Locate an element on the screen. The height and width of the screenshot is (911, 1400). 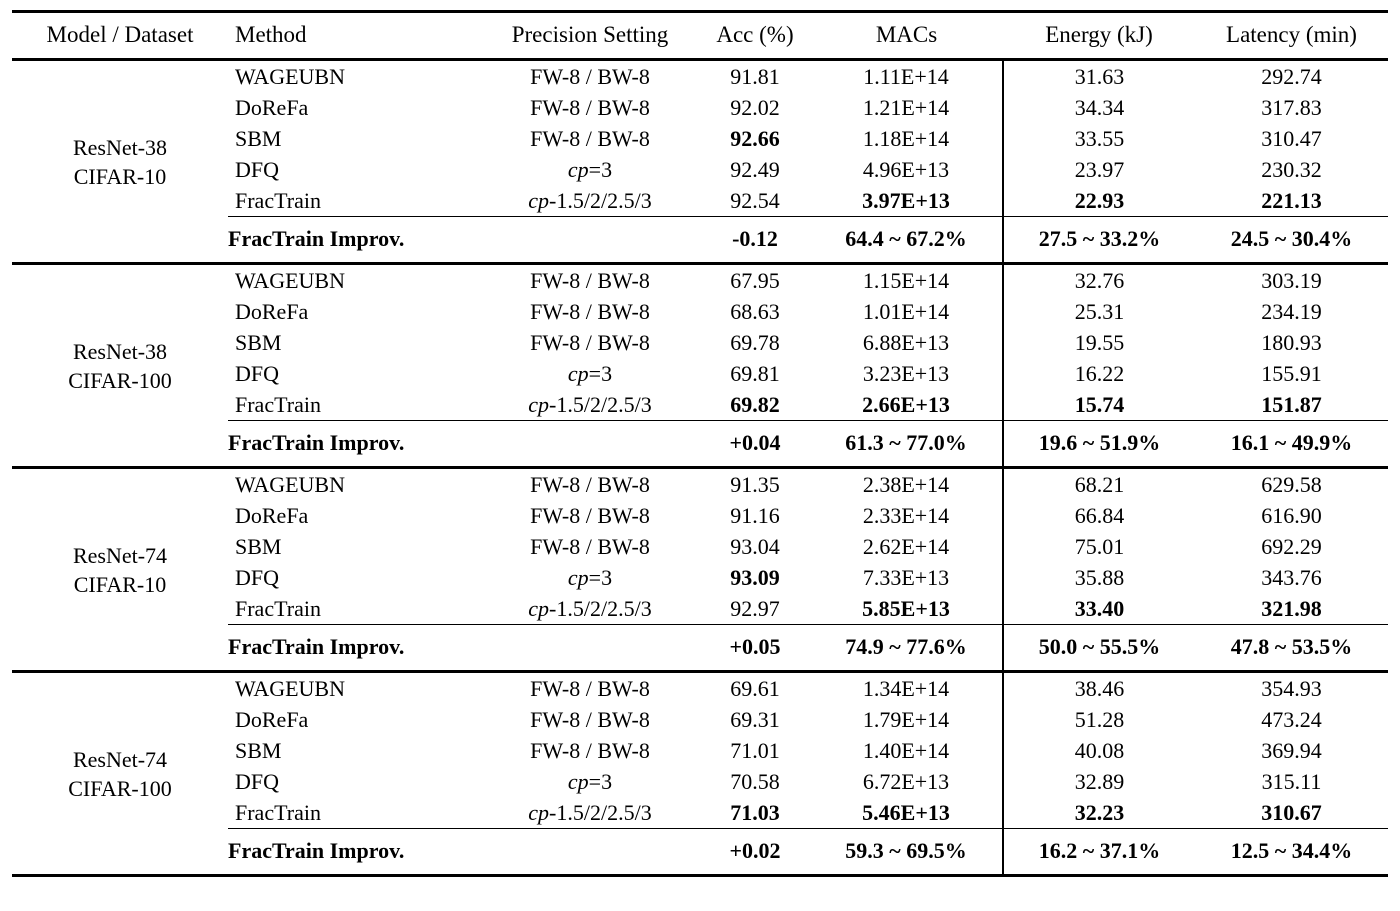
method-cell: WAGEUBN is located at coordinates (290, 688).